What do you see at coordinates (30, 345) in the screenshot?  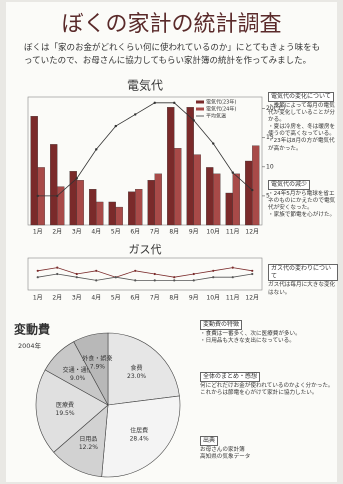 I see `chart-subtitle: 2004年` at bounding box center [30, 345].